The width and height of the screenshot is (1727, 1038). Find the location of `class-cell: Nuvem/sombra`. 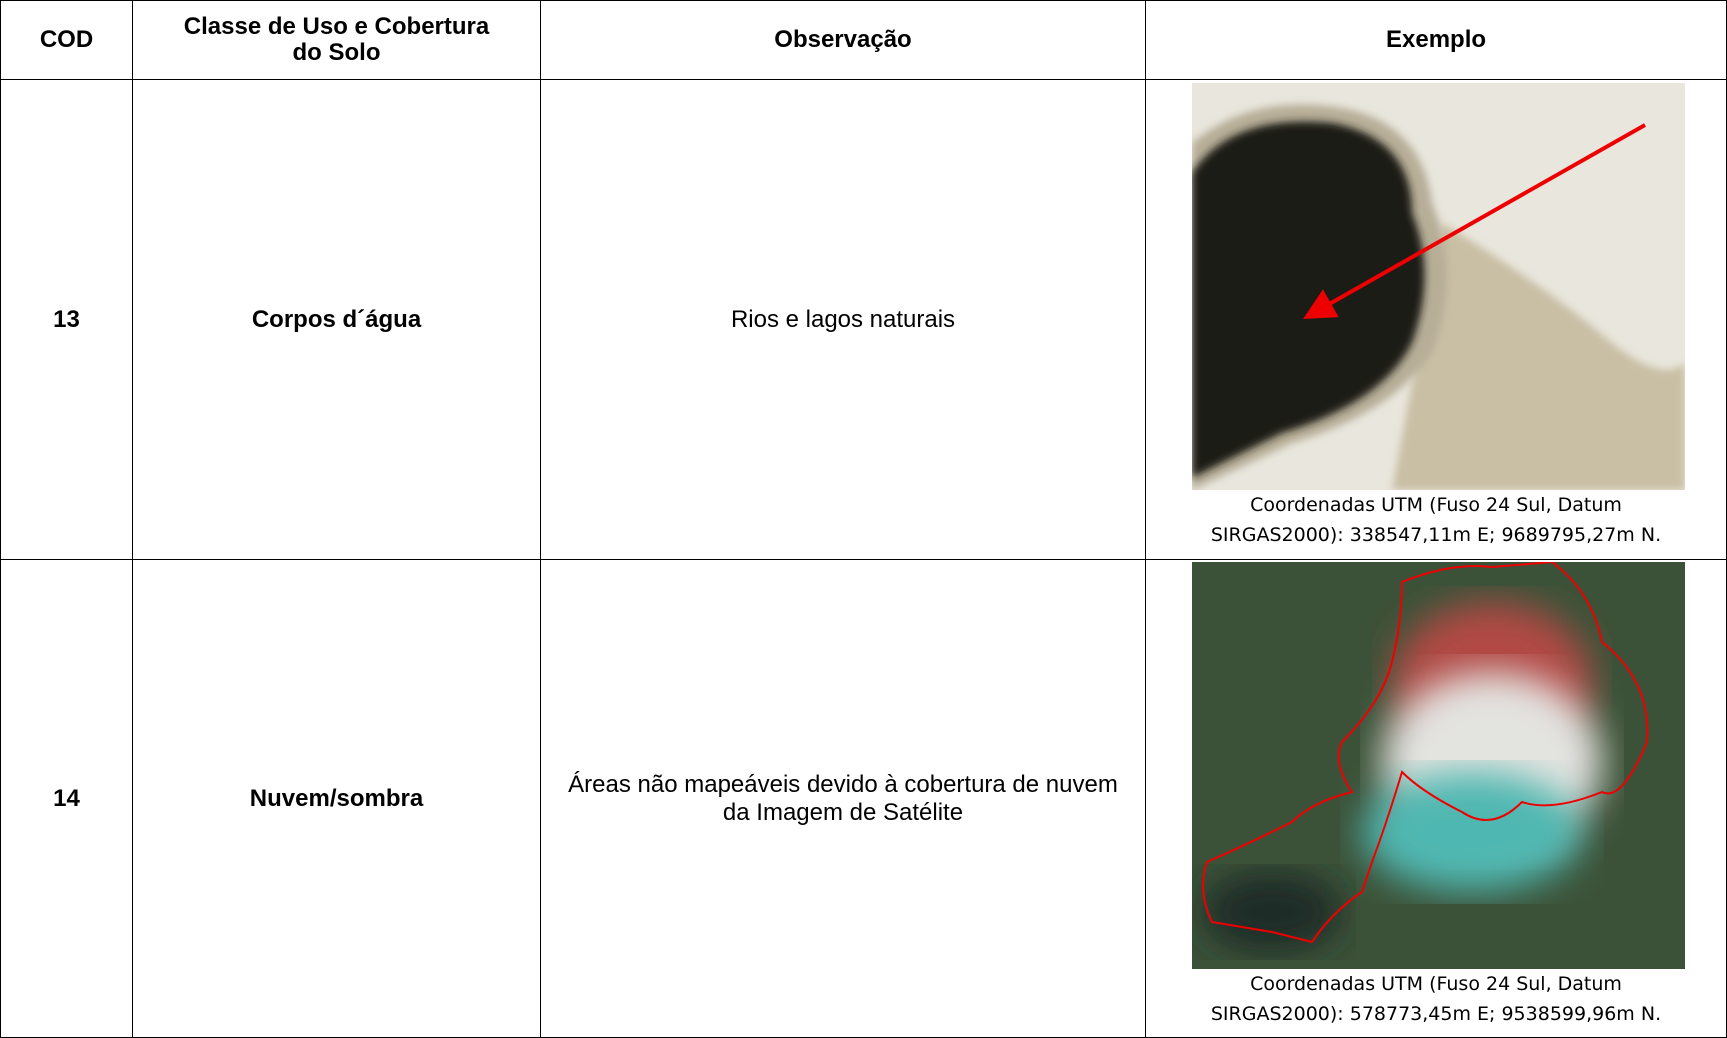

class-cell: Nuvem/sombra is located at coordinates (336, 798).